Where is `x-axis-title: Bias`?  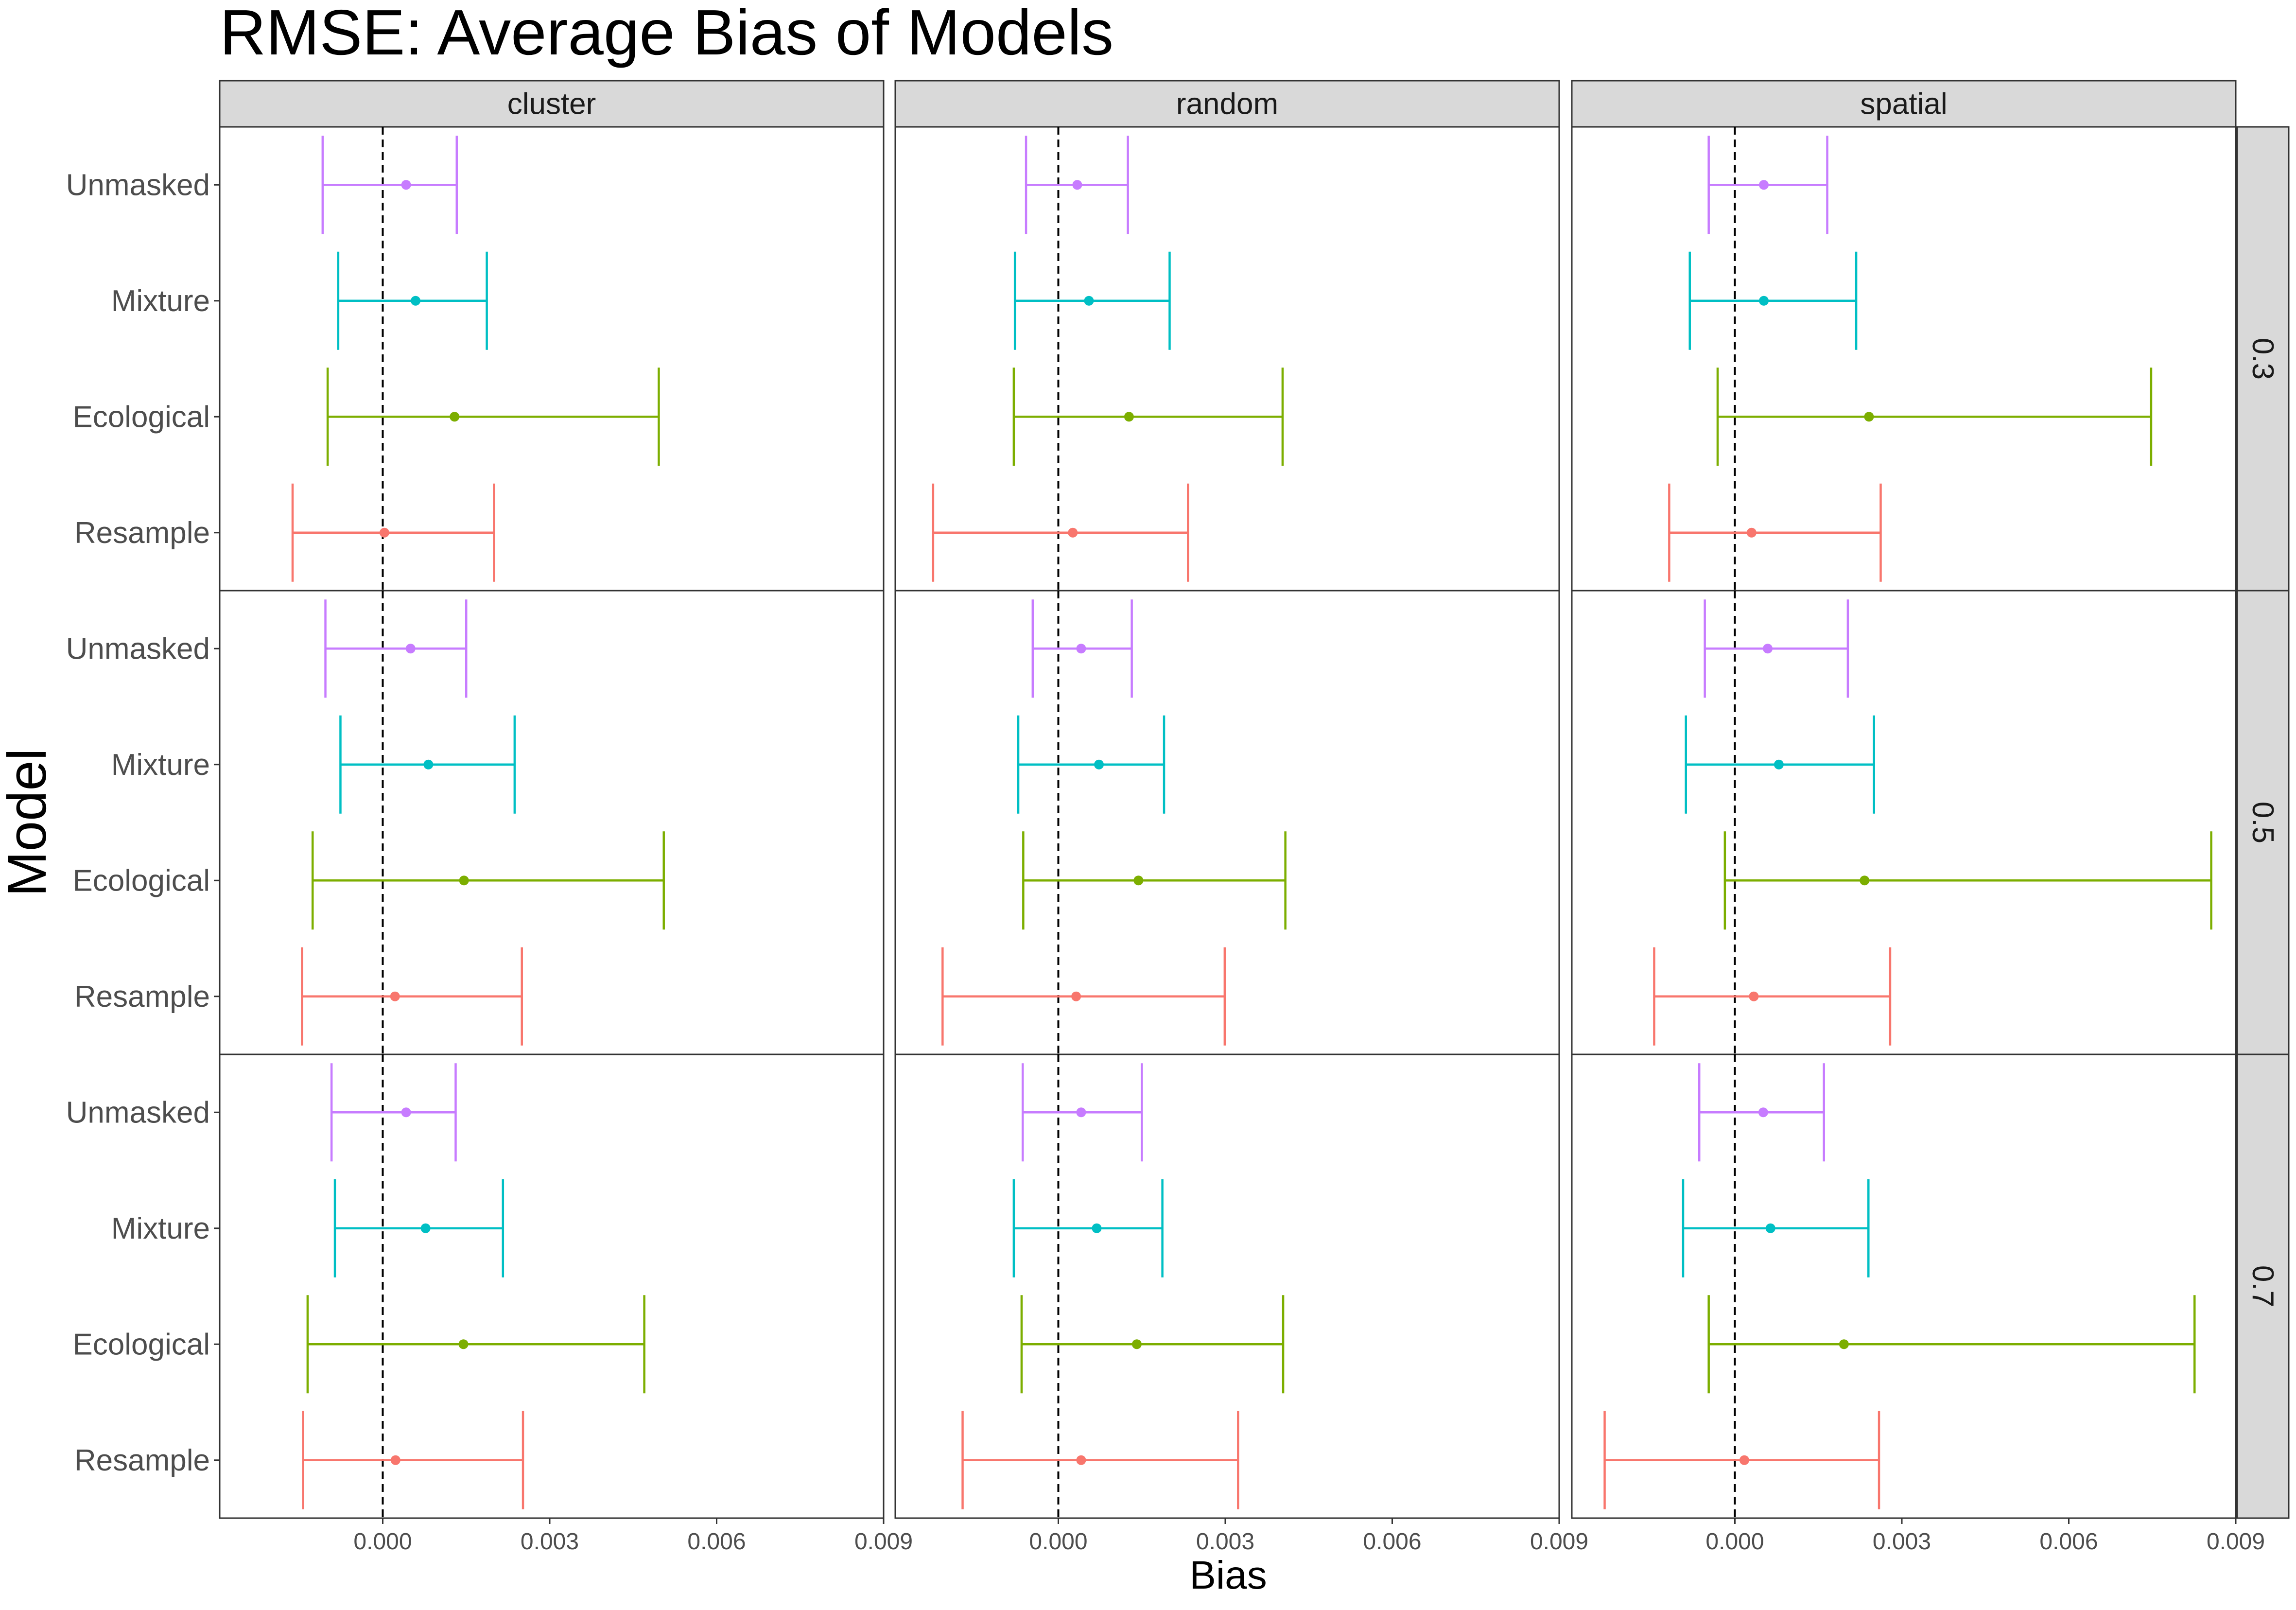
x-axis-title: Bias is located at coordinates (1228, 1575).